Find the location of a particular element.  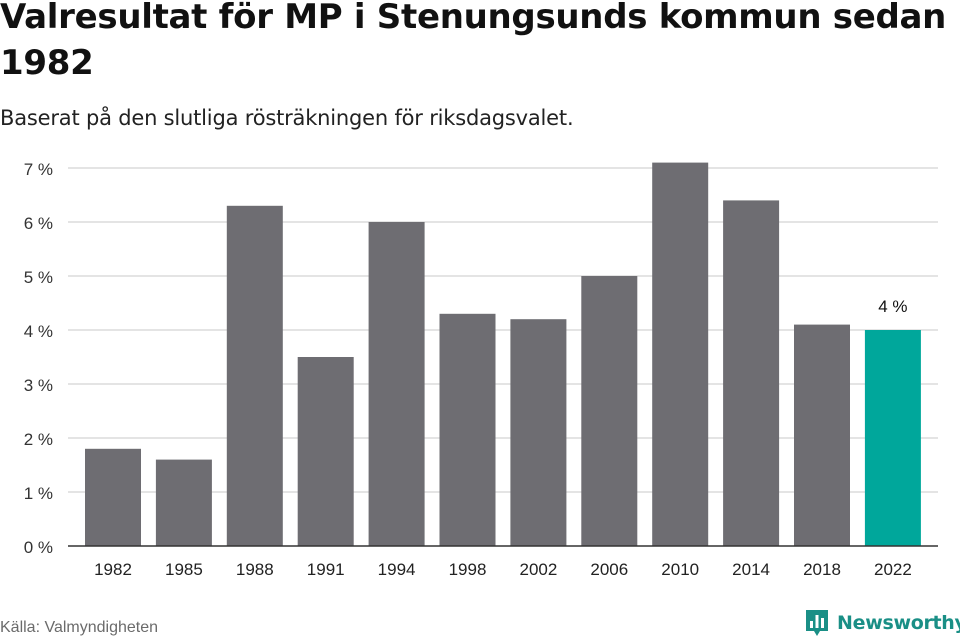

x-tick-label: 1988 is located at coordinates (255, 569).